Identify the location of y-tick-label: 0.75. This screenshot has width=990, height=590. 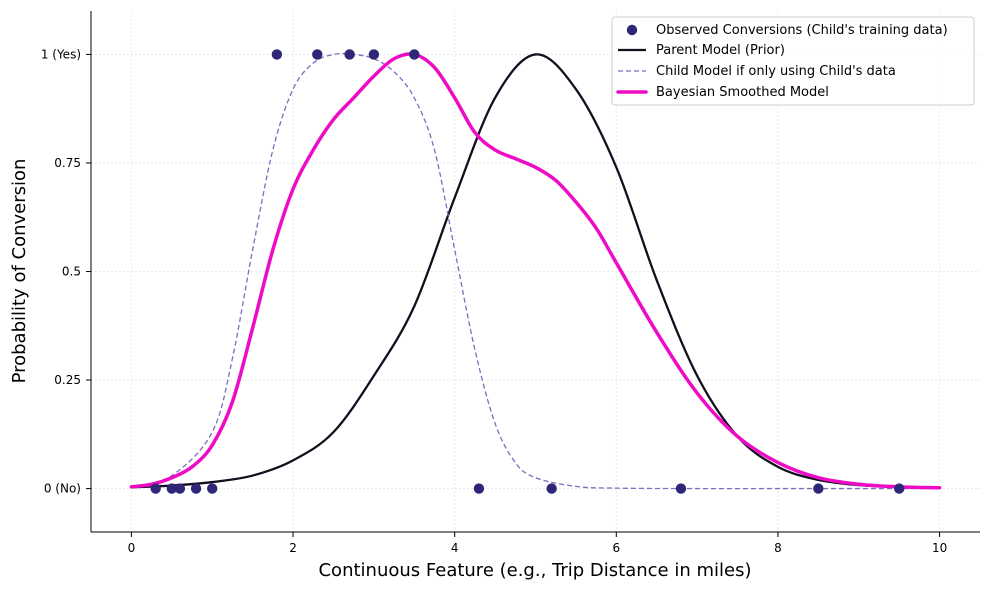
(67, 163).